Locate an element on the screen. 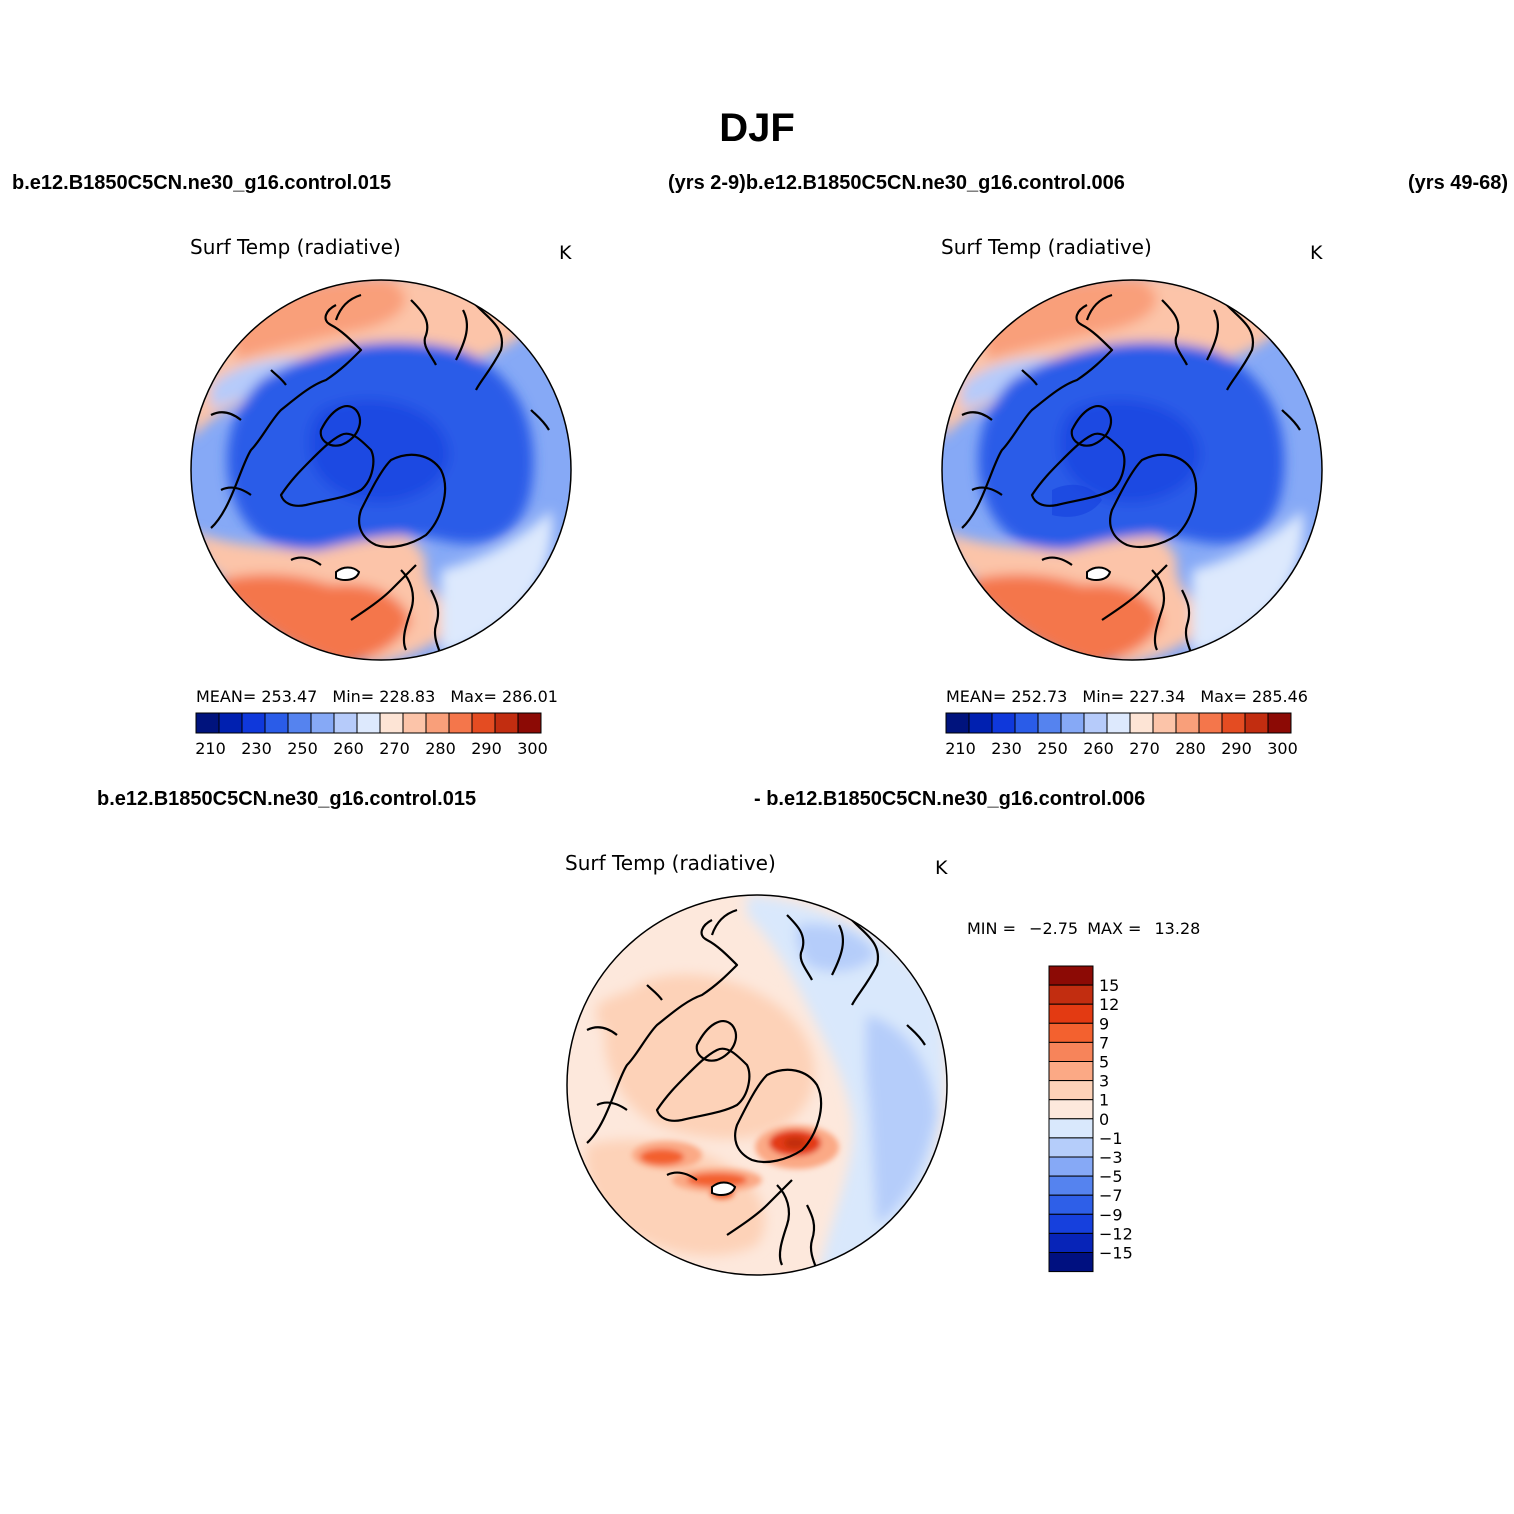 This screenshot has width=1514, height=1514. panel1-colorbar-tick: 230 is located at coordinates (256, 748).